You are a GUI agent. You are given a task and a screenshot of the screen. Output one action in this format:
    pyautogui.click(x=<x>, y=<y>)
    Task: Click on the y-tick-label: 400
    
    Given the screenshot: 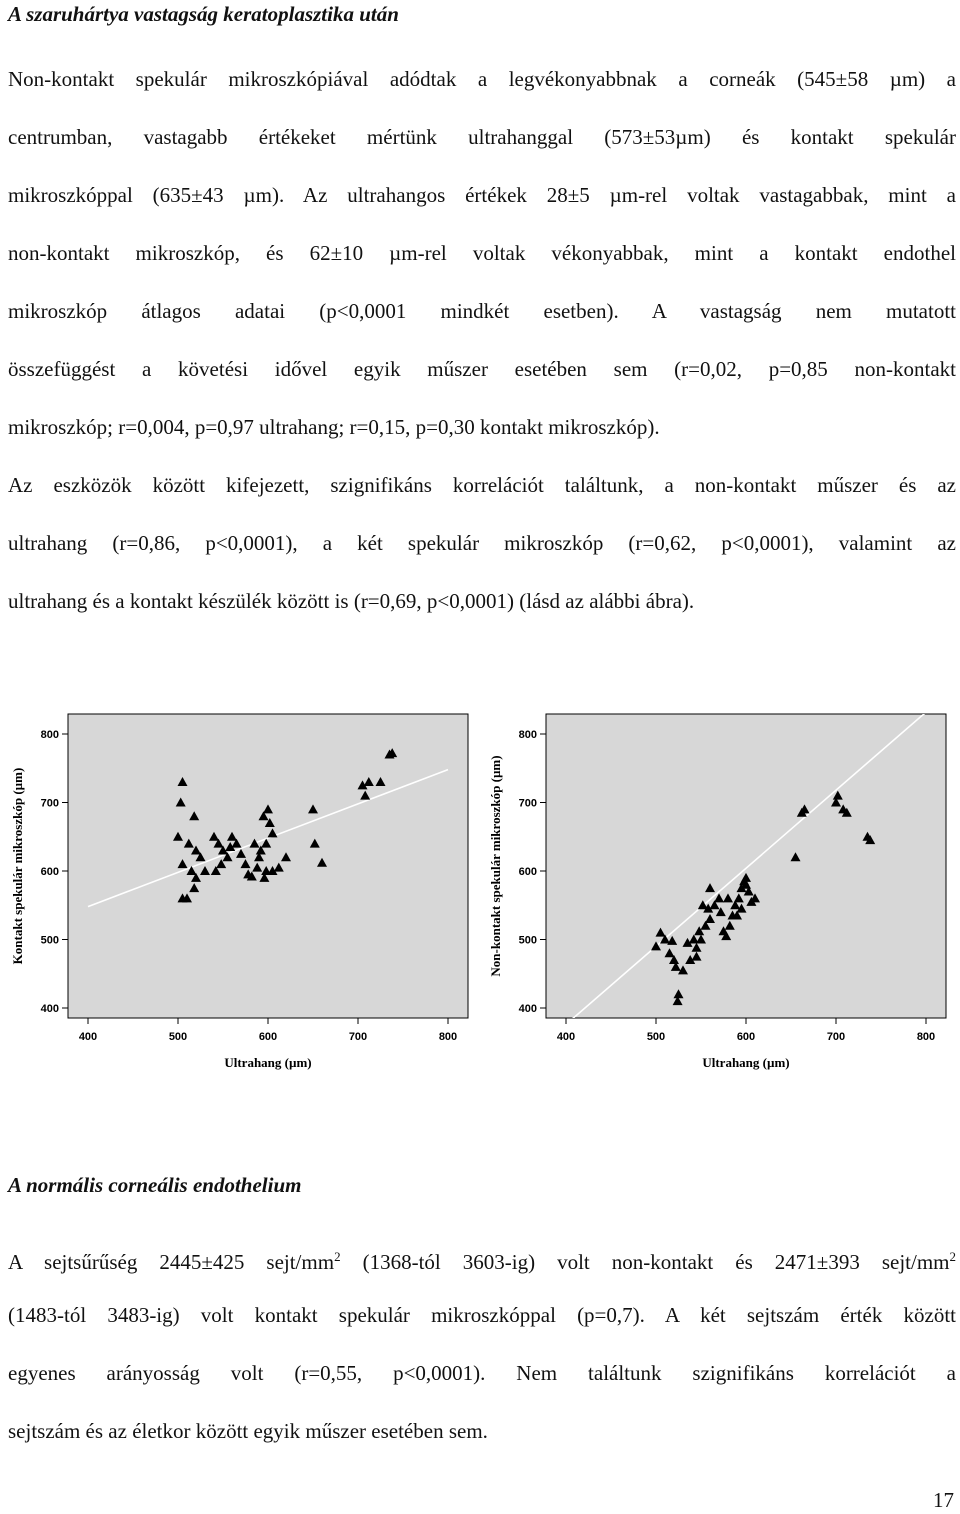 What is the action you would take?
    pyautogui.click(x=50, y=1009)
    